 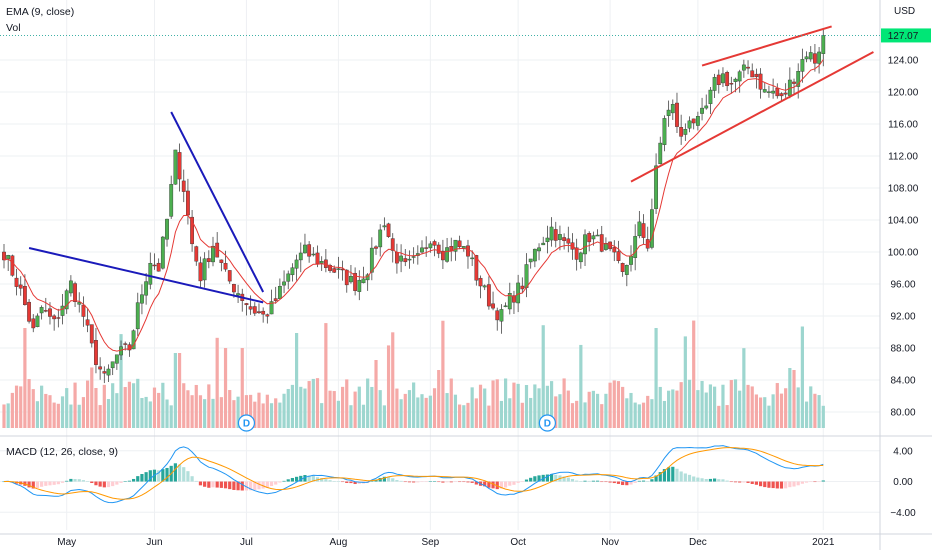 What do you see at coordinates (430, 542) in the screenshot?
I see `time-tick-label: Sep` at bounding box center [430, 542].